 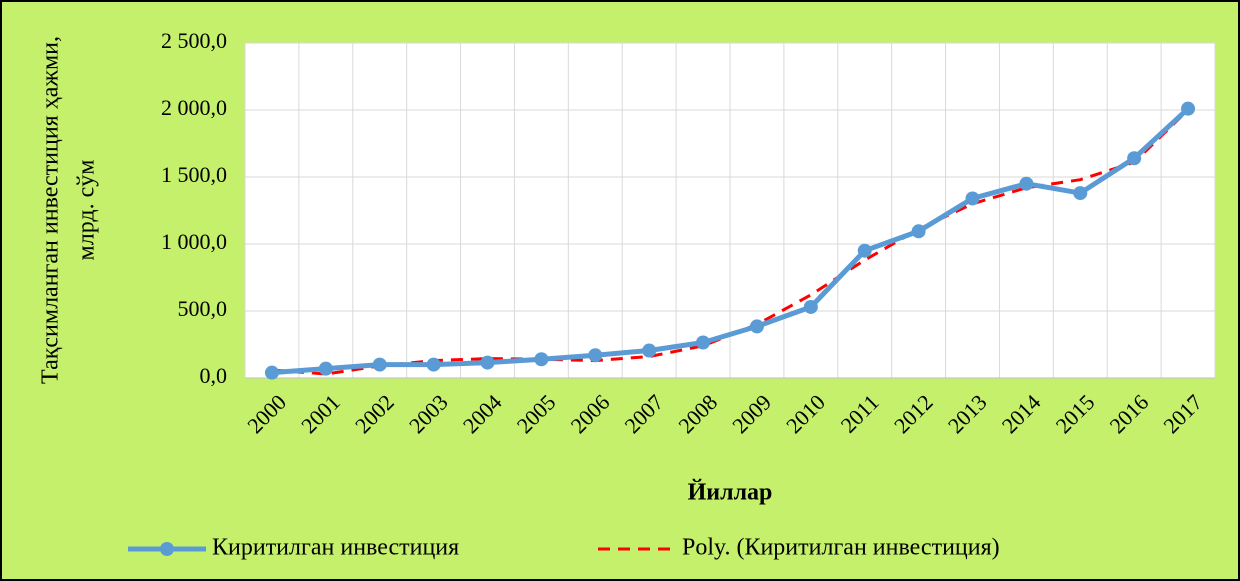 I want to click on y-tick-label: 500,0, so click(x=203, y=308).